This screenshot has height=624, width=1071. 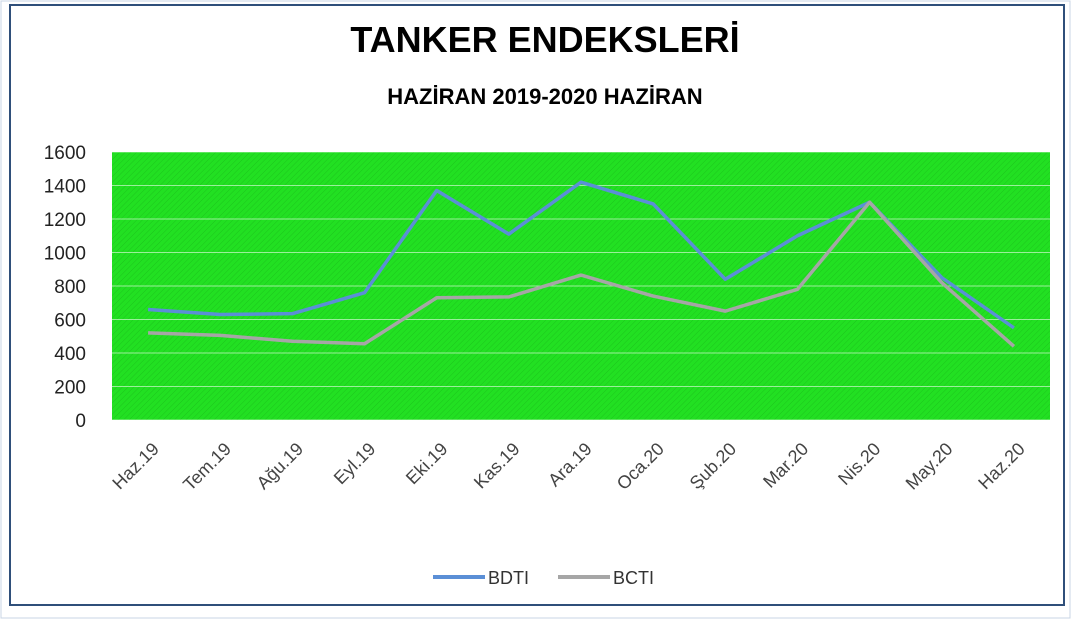 What do you see at coordinates (70, 287) in the screenshot?
I see `y-tick-label: 800` at bounding box center [70, 287].